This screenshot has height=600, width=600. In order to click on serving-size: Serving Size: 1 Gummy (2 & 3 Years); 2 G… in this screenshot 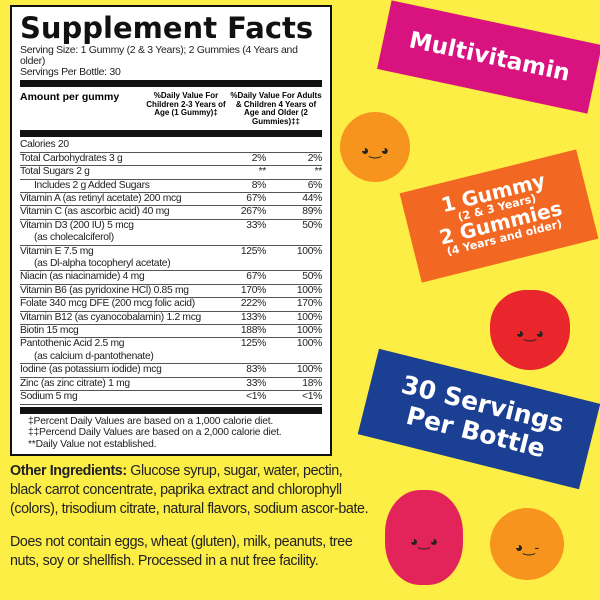, I will do `click(159, 55)`.